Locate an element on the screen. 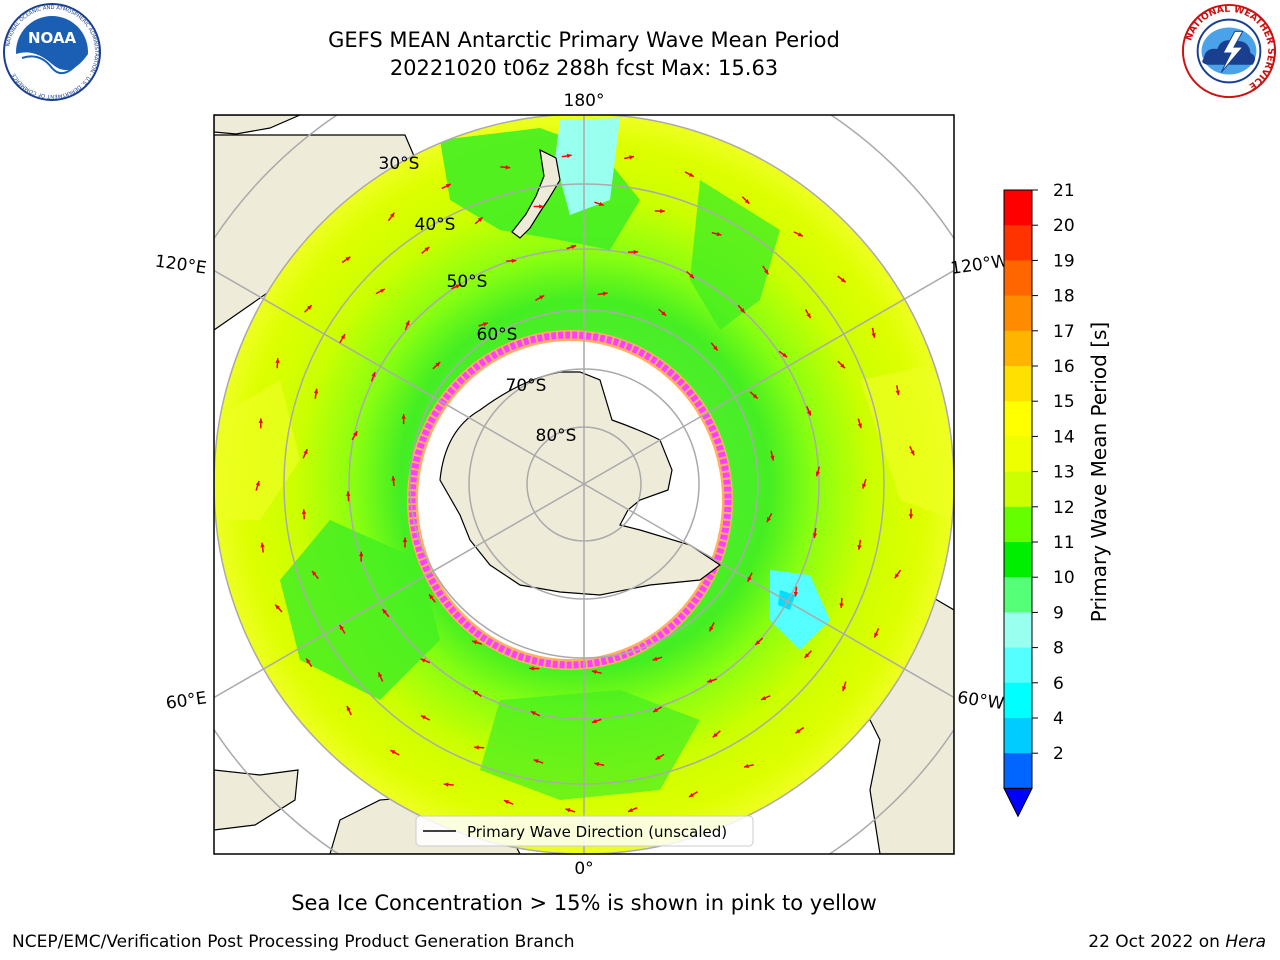 This screenshot has width=1280, height=960. lon-label-60w: 60°W is located at coordinates (980, 701).